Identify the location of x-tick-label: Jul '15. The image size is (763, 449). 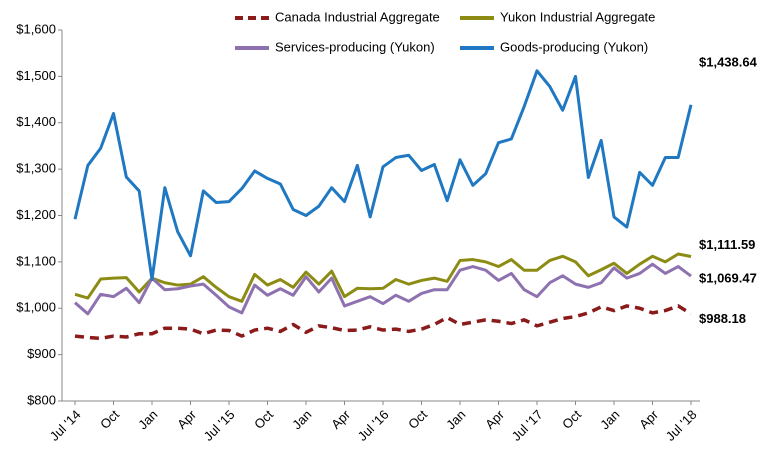
(219, 425).